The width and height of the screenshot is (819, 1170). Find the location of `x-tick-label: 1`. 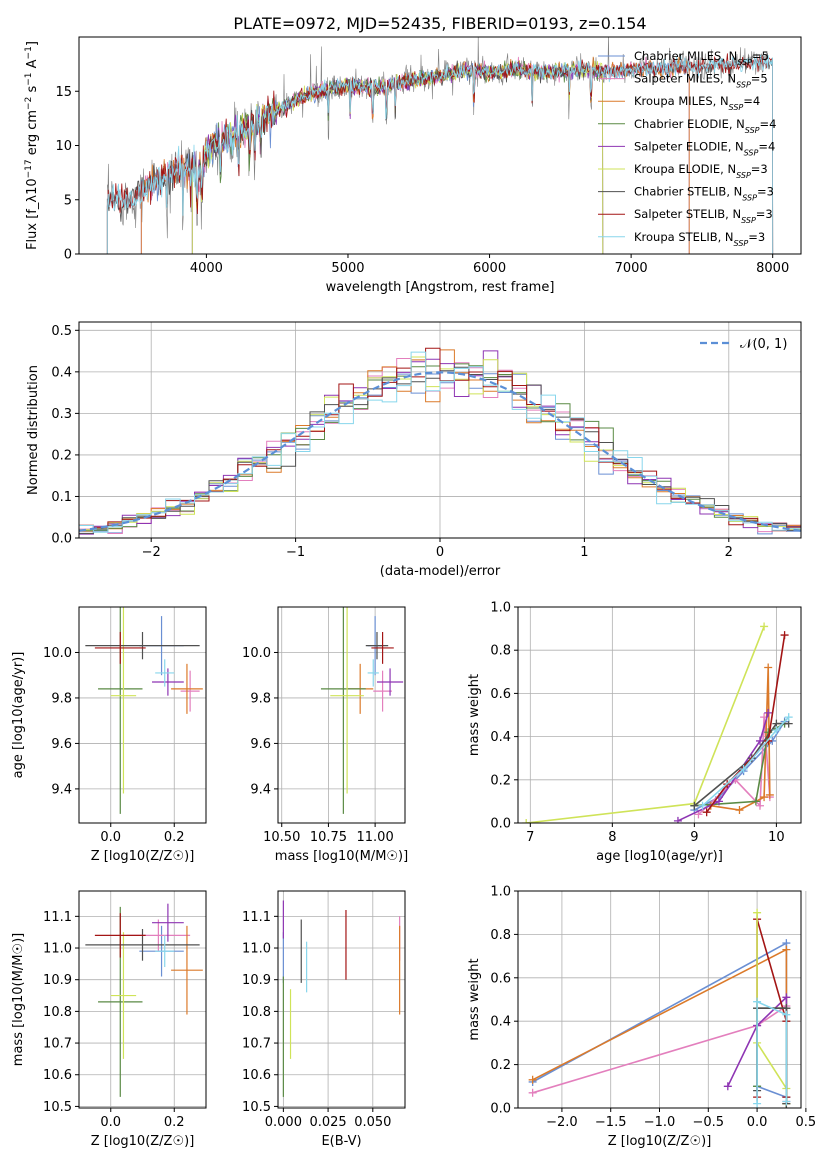

x-tick-label: 1 is located at coordinates (584, 552).